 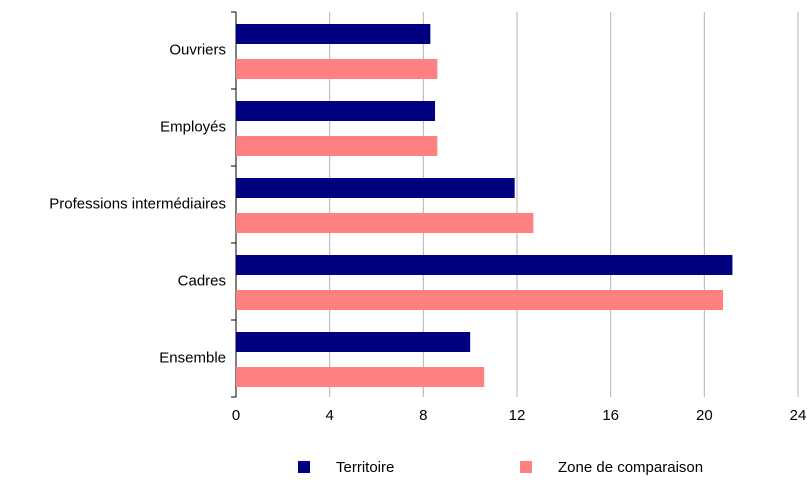 What do you see at coordinates (236, 415) in the screenshot?
I see `x-tick-label: 0` at bounding box center [236, 415].